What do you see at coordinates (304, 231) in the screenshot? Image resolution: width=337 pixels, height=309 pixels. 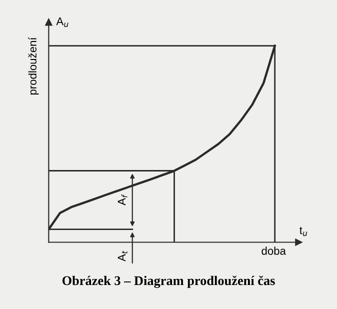 I see `text: t$_{u}$` at bounding box center [304, 231].